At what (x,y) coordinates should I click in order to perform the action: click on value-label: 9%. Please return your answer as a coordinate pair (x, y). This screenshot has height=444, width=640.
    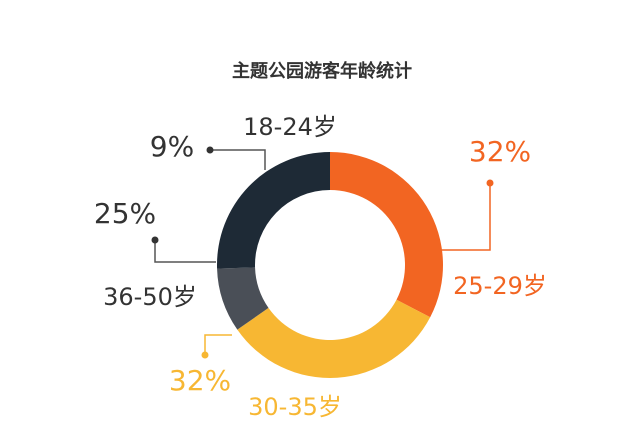
    Looking at the image, I should click on (172, 146).